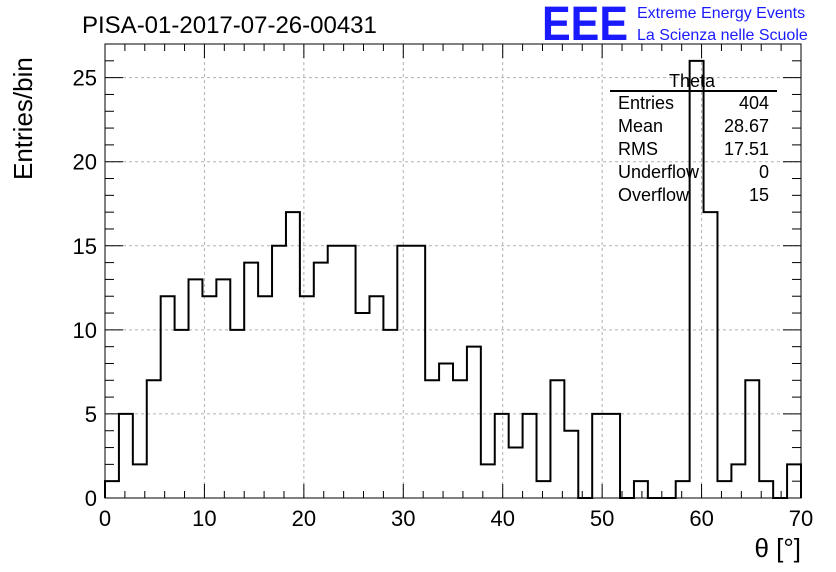 This screenshot has width=836, height=572. Describe the element at coordinates (502, 518) in the screenshot. I see `x-tick-label: 40` at that location.